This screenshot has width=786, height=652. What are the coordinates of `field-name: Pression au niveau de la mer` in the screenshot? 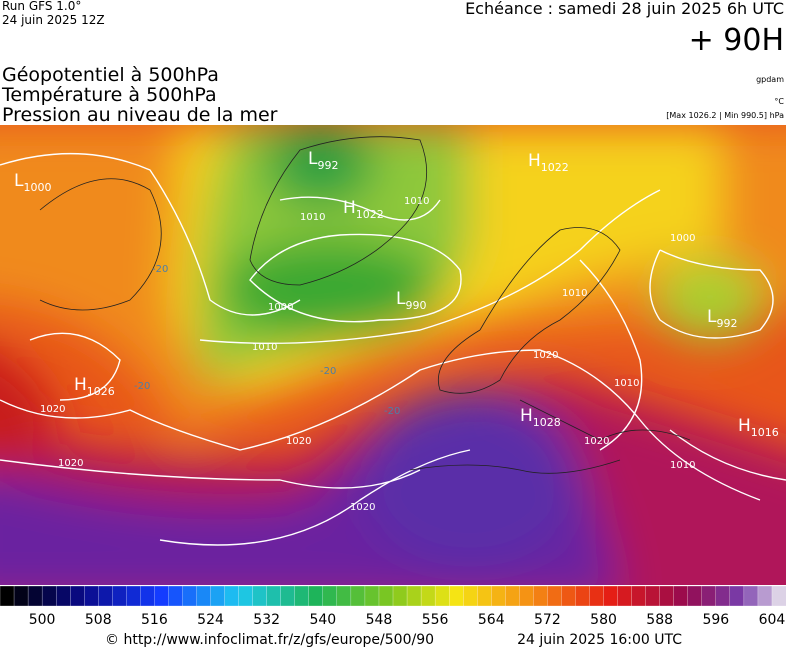 It's located at (140, 115).